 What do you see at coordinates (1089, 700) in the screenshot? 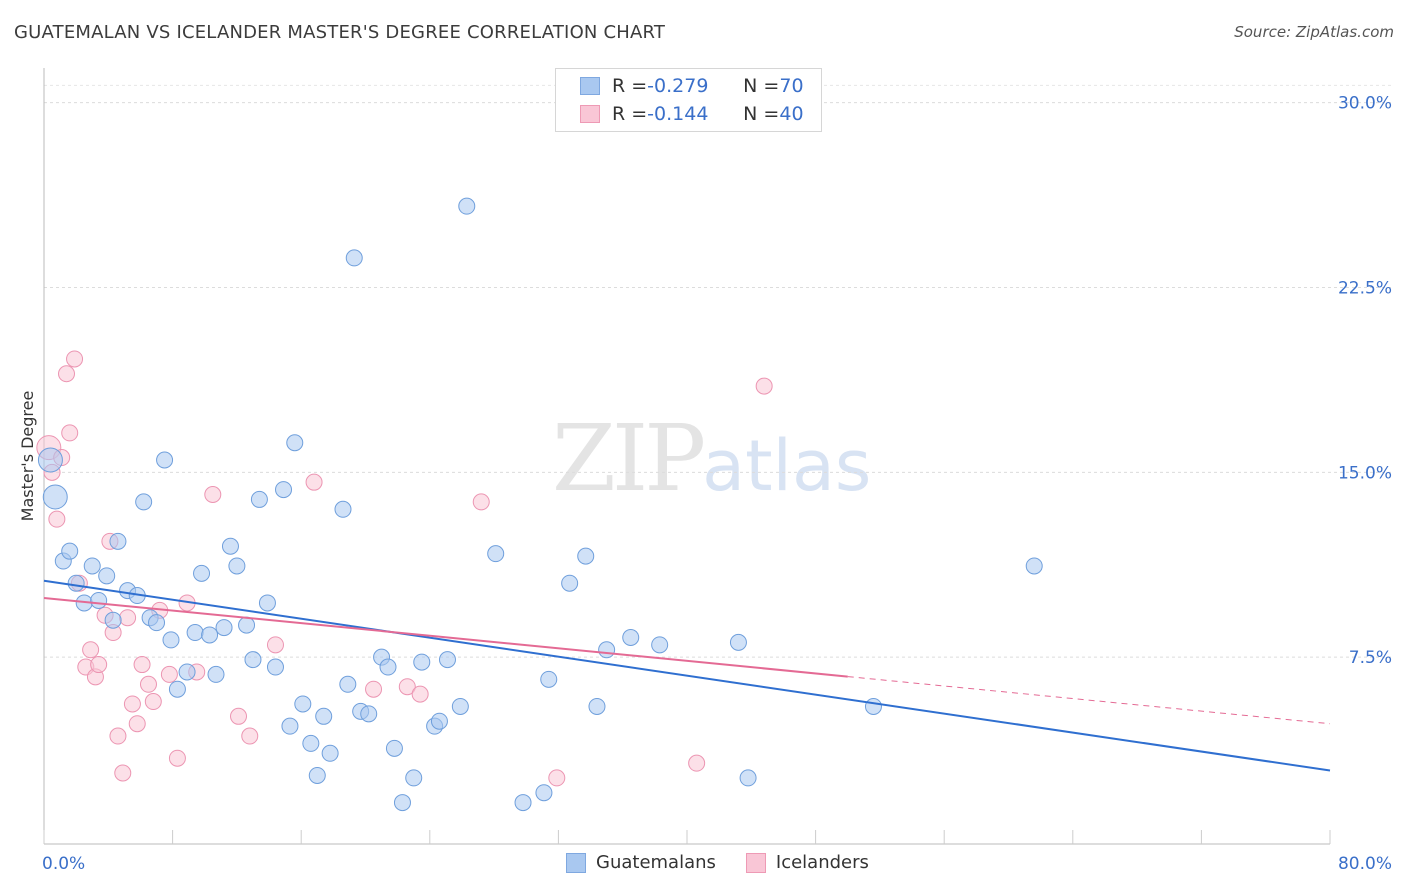
I see `trendline-icelanders-extension` at bounding box center [1089, 700].